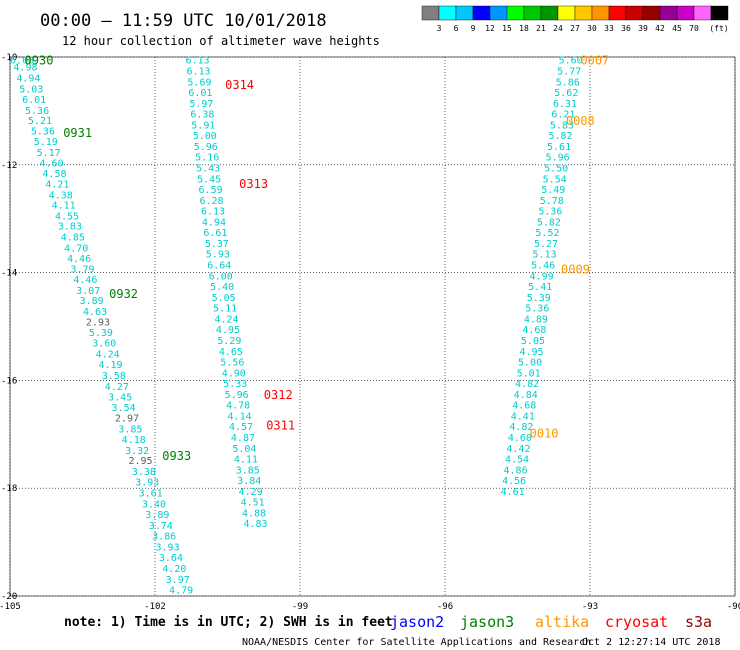 The height and width of the screenshot is (650, 740). Describe the element at coordinates (520, 438) in the screenshot. I see `swh-value: 4.60` at that location.